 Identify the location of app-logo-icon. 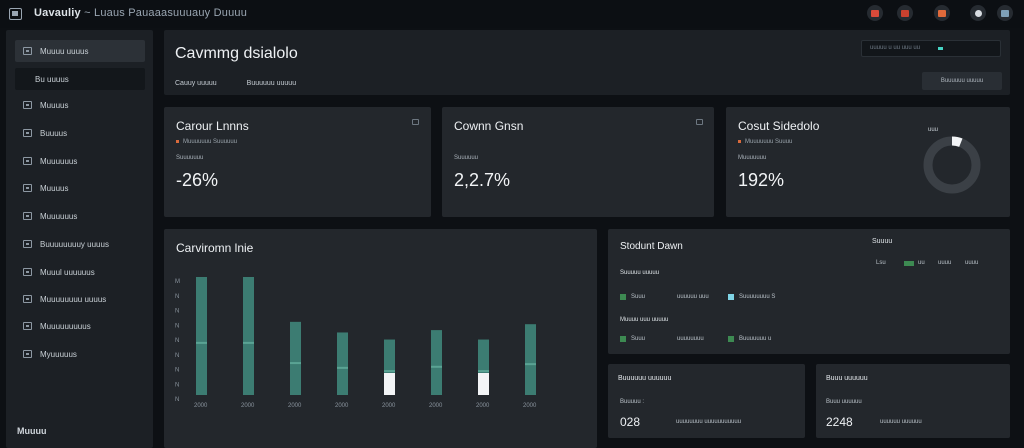
(15, 14).